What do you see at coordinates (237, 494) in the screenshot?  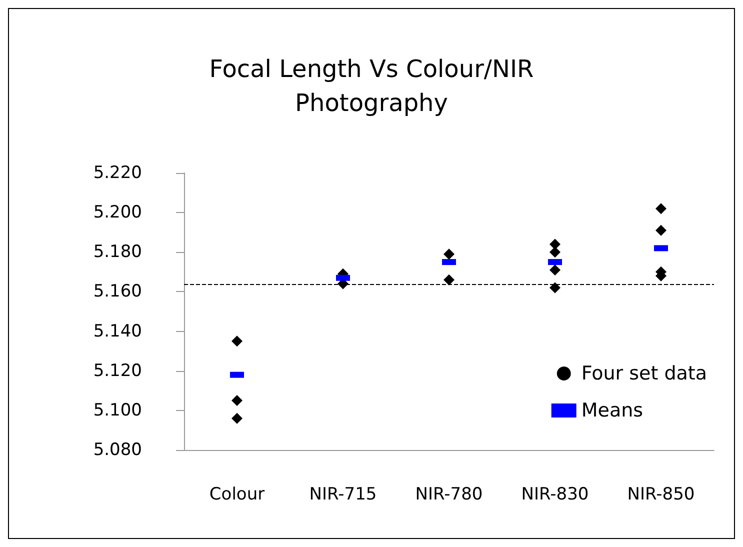 I see `x-tick-label: Colour` at bounding box center [237, 494].